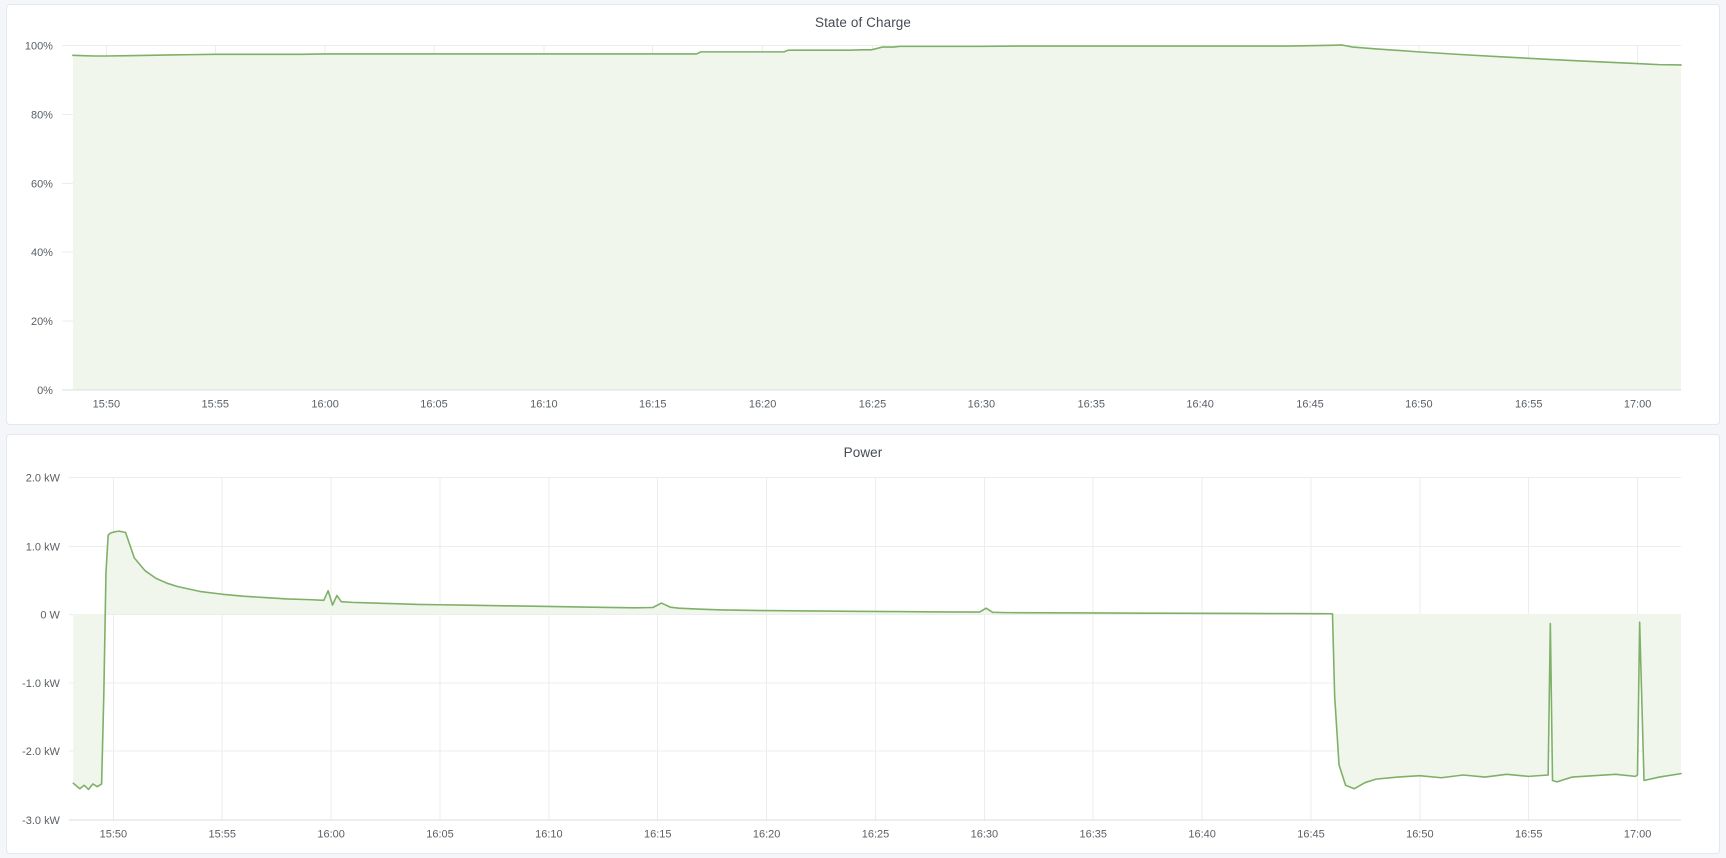  I want to click on y-tick-label: 0%, so click(45, 391).